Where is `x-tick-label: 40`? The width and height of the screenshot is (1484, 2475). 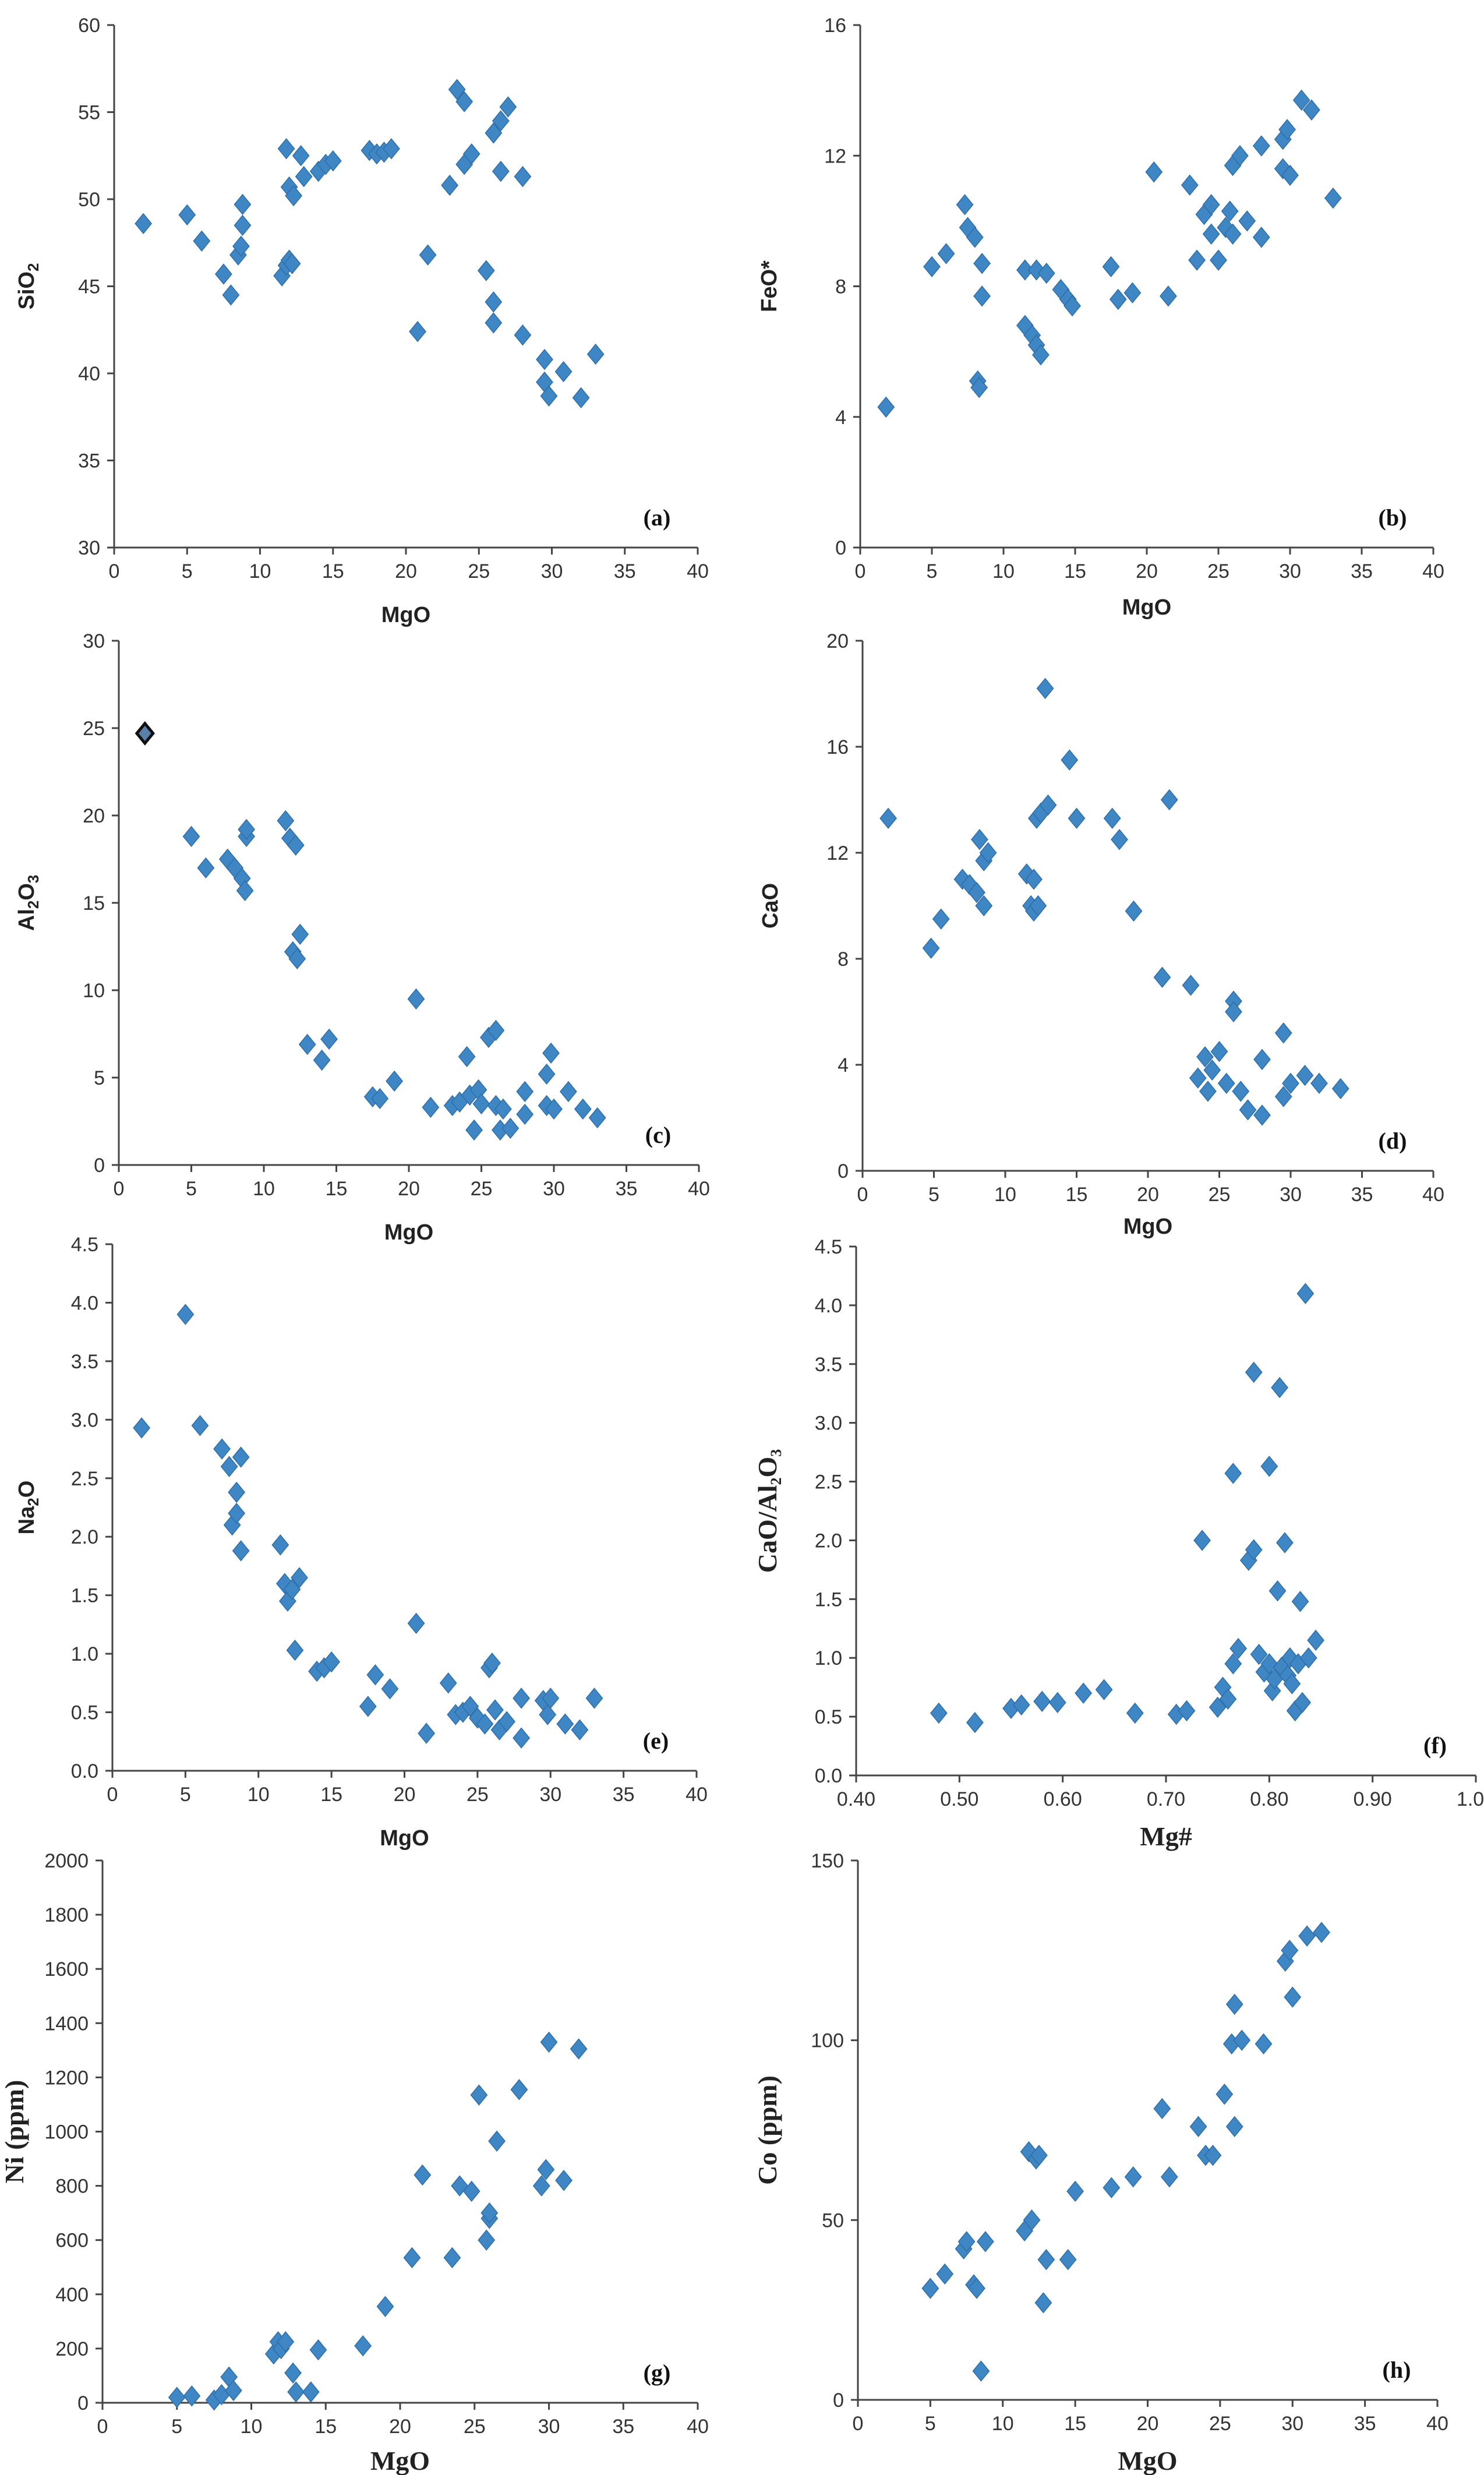 x-tick-label: 40 is located at coordinates (1433, 571).